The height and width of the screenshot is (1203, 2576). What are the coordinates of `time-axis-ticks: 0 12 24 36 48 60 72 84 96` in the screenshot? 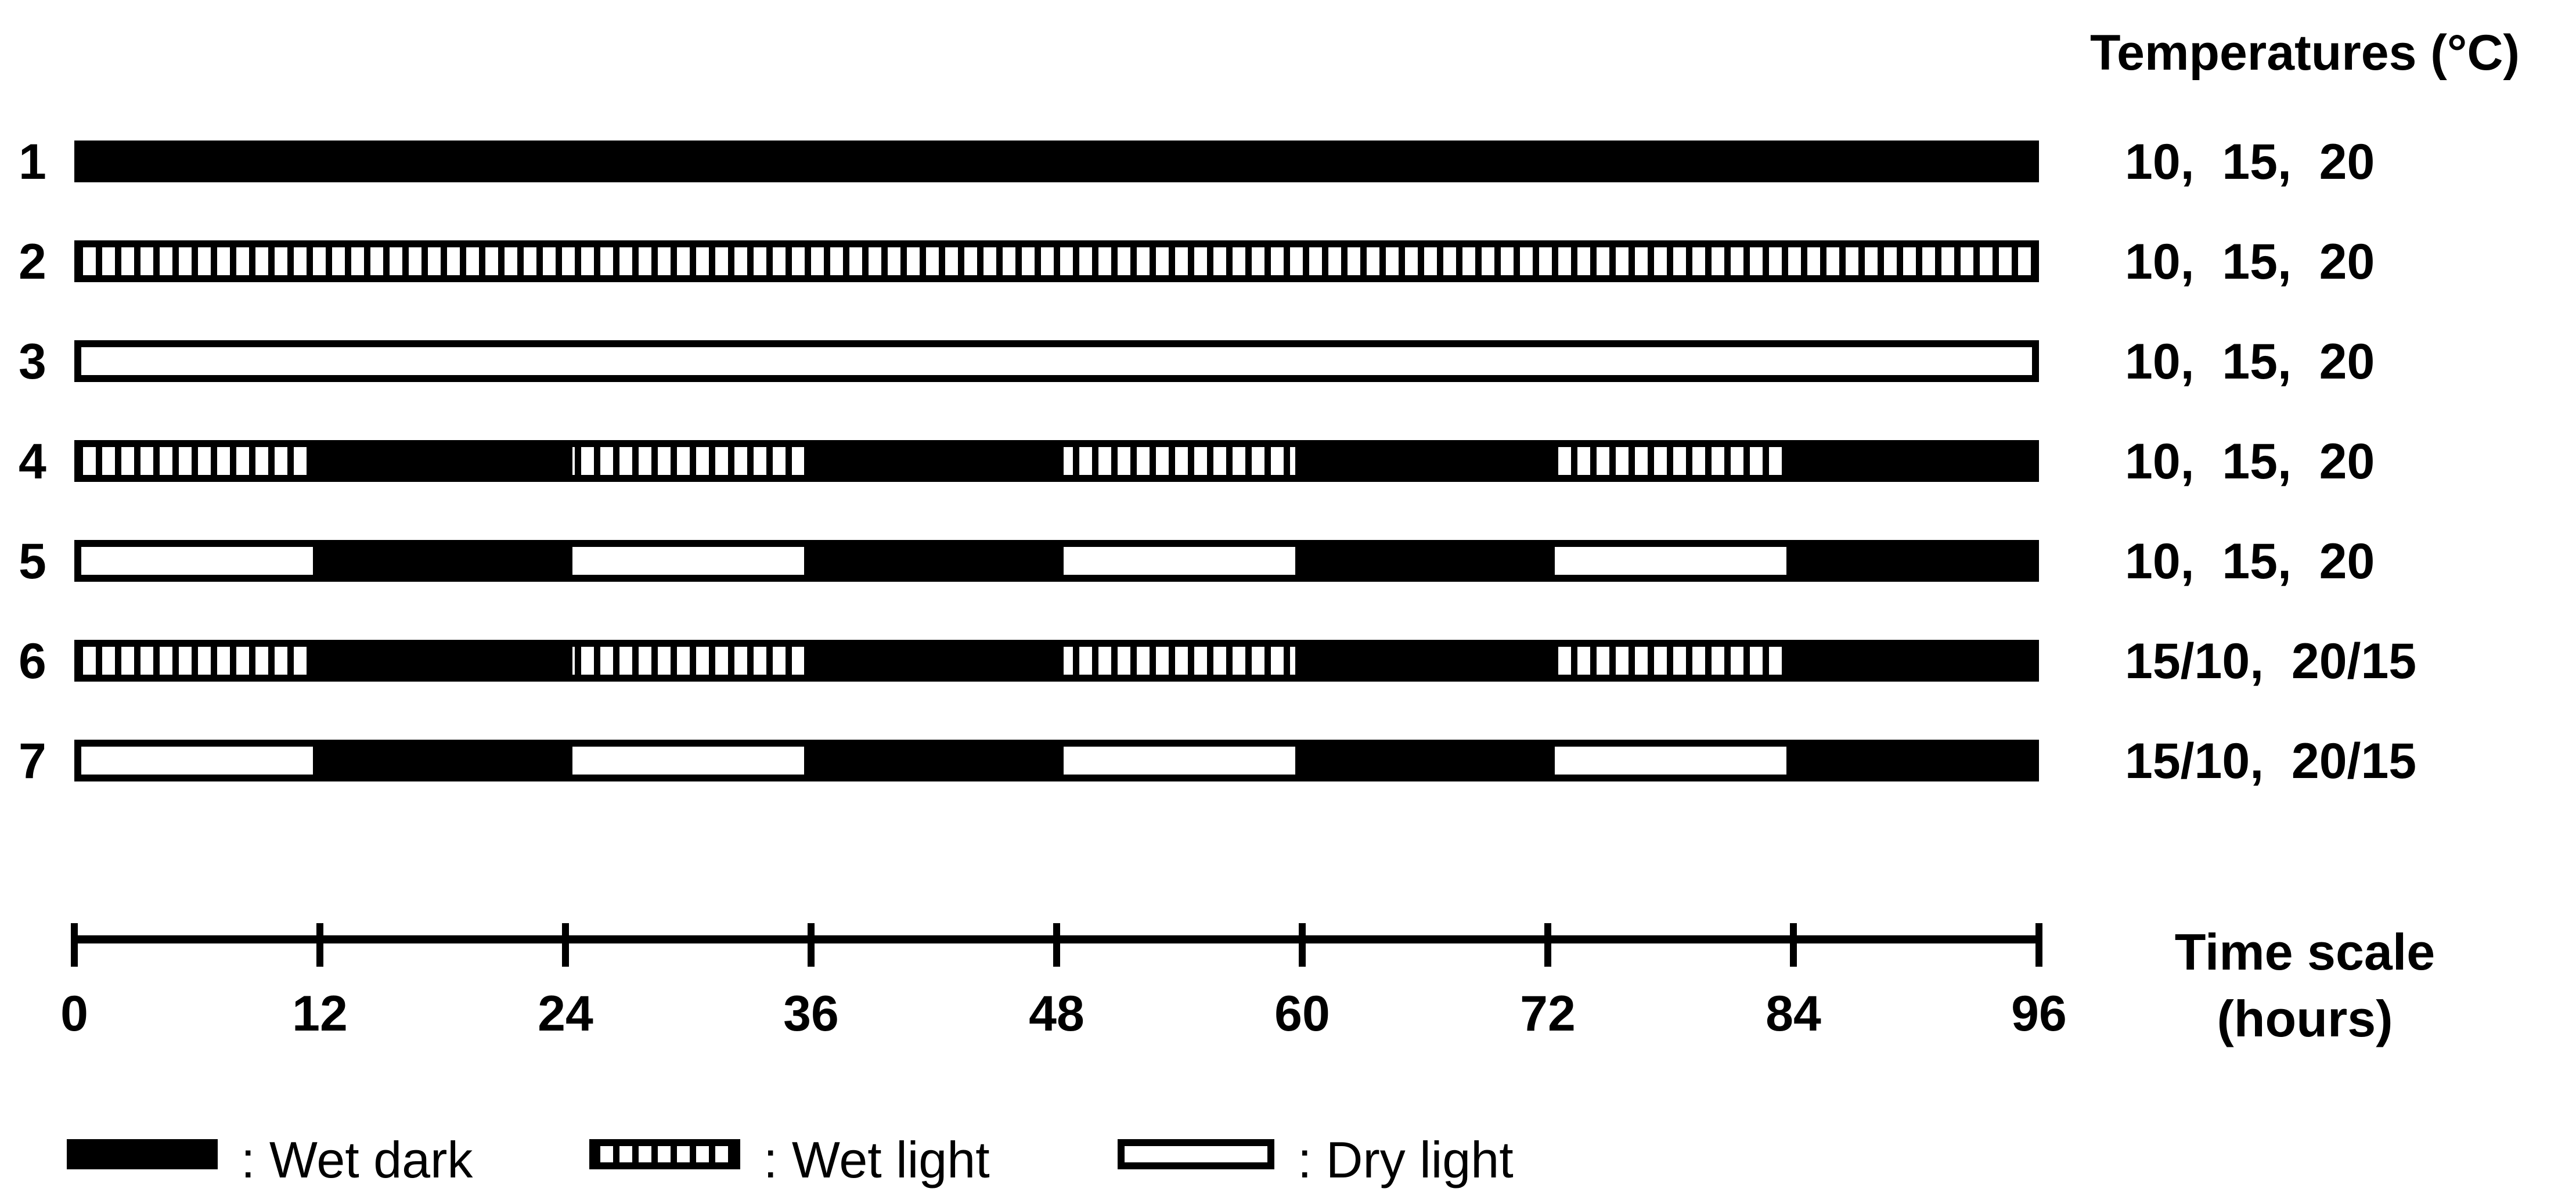 It's located at (1063, 982).